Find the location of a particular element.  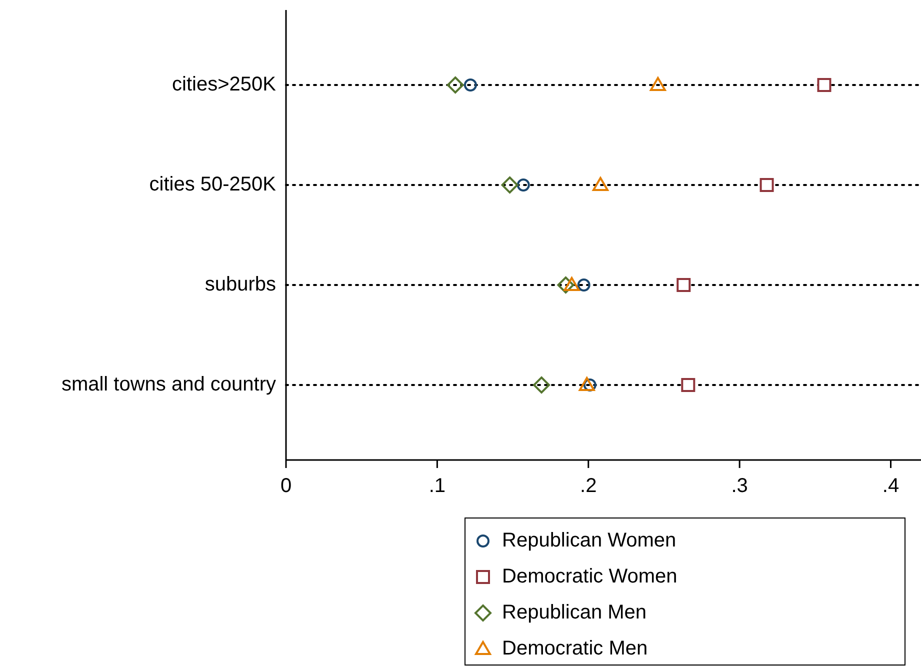

y-tick-label: cities>250K is located at coordinates (224, 84).